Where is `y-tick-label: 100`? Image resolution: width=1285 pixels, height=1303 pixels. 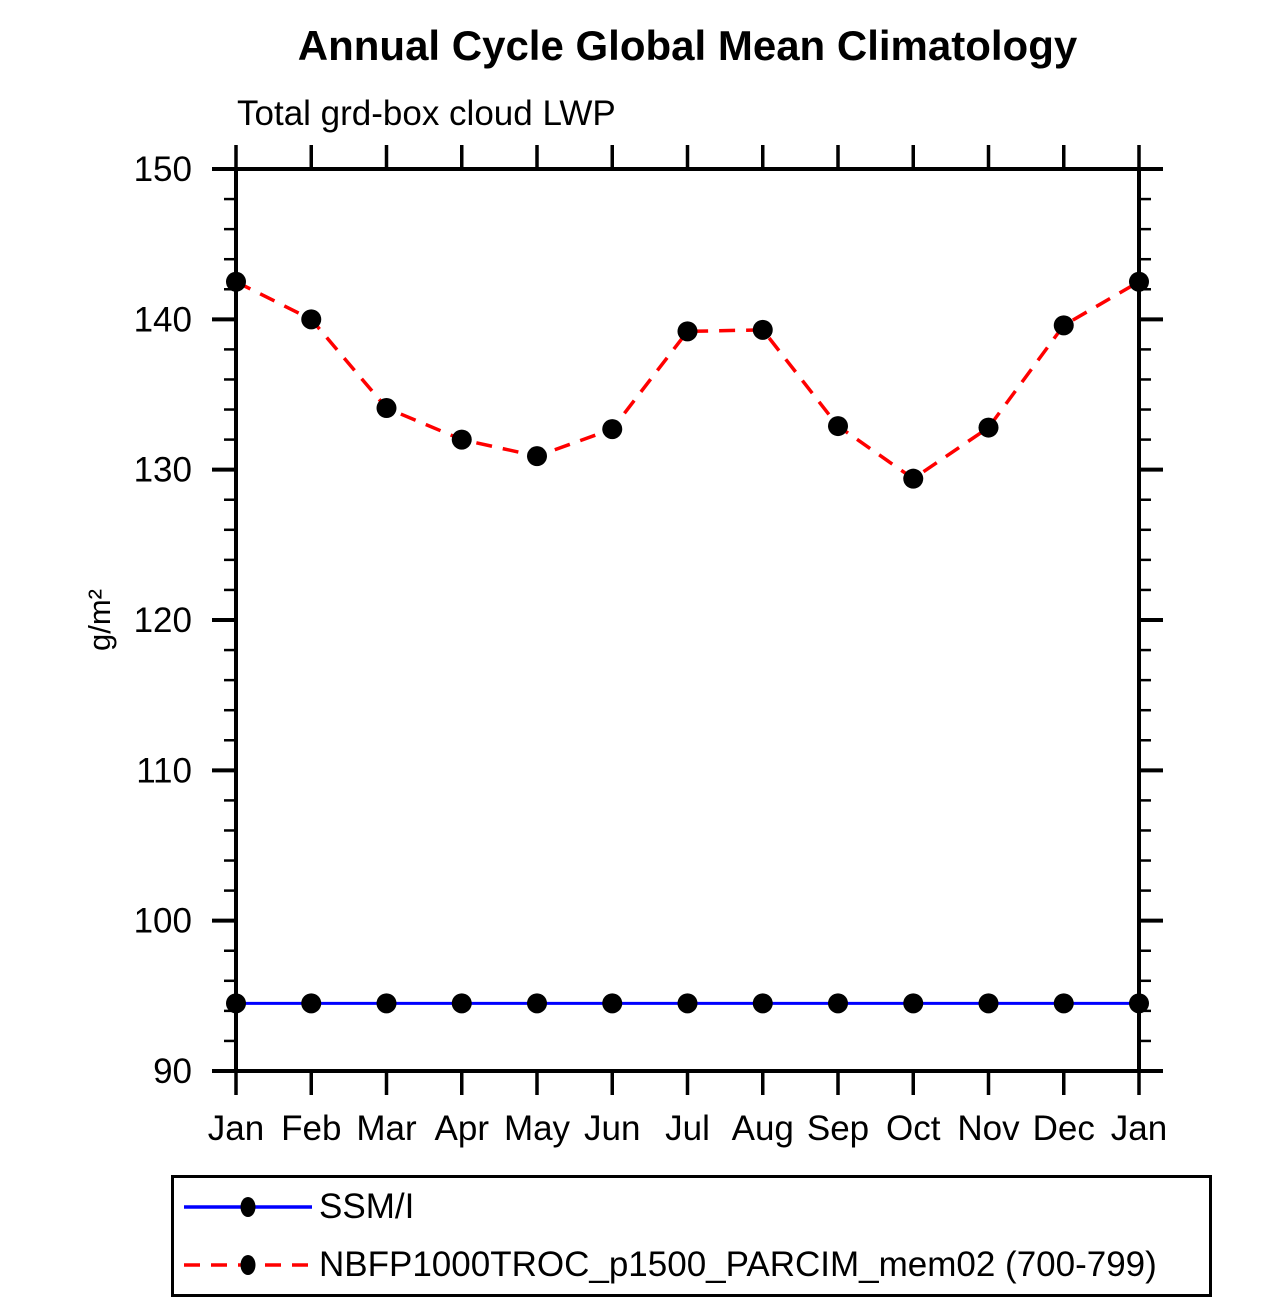
y-tick-label: 100 is located at coordinates (163, 921).